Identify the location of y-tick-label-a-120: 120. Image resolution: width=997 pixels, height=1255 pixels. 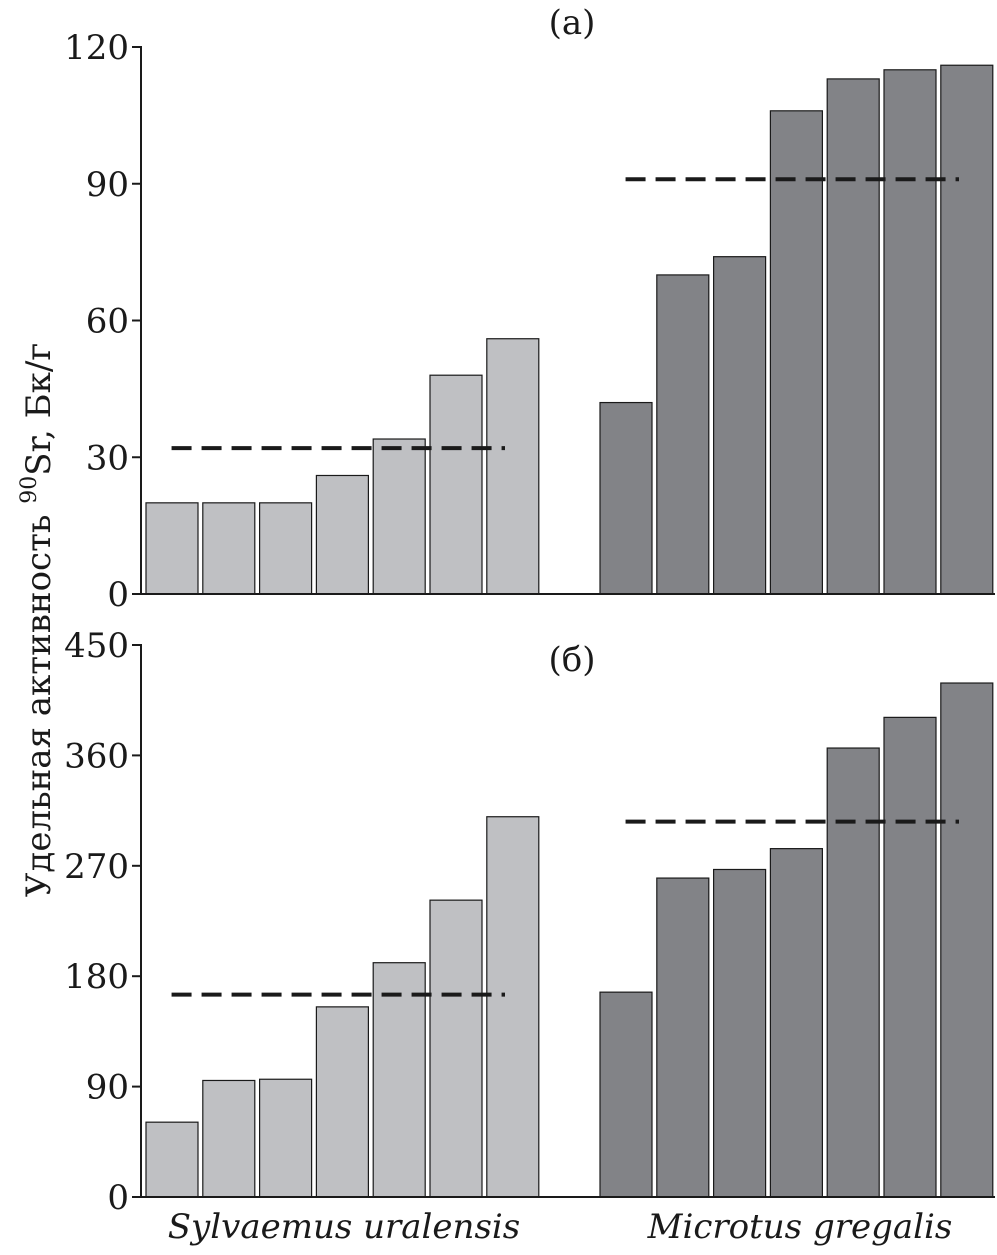
(96, 48).